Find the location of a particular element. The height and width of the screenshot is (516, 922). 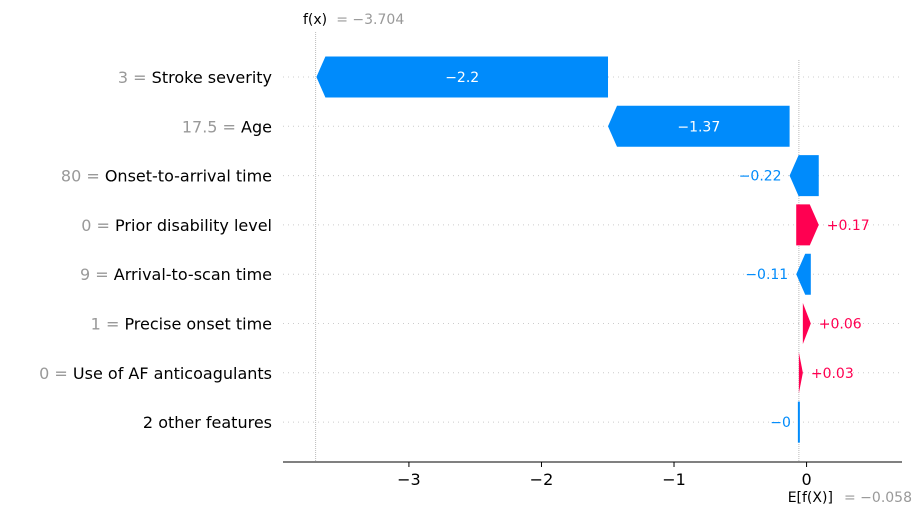

x-ticks-group: −3 −2 −1 0 is located at coordinates (604, 475).